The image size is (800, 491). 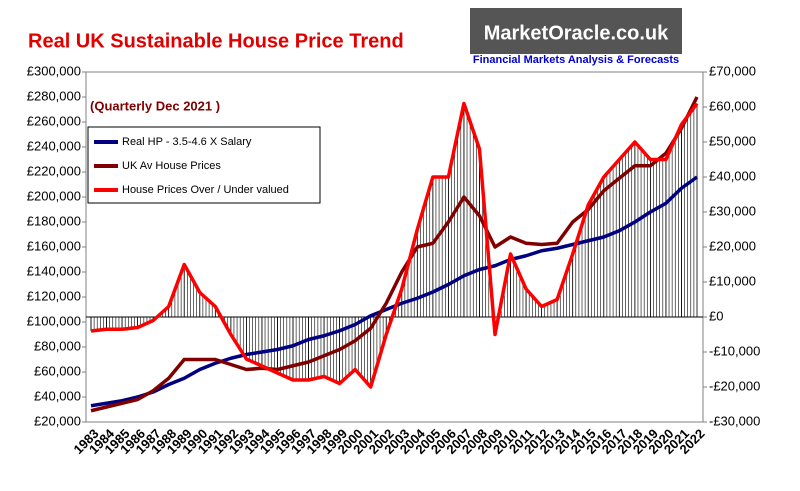 What do you see at coordinates (732, 210) in the screenshot?
I see `y2-tick-label: £30,000` at bounding box center [732, 210].